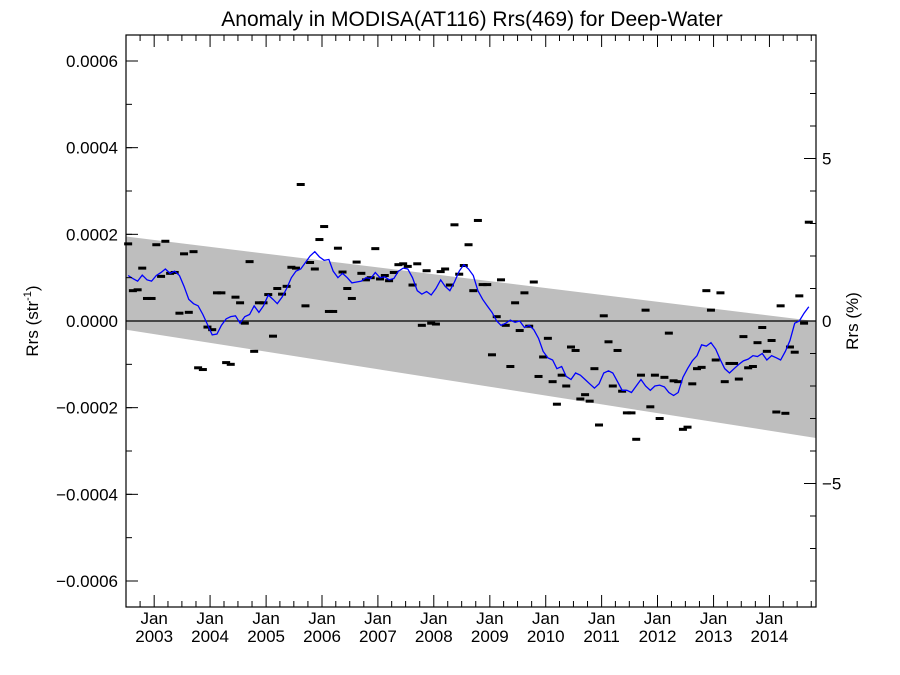  Describe the element at coordinates (92, 61) in the screenshot. I see `y-tick-label: 0.0006` at that location.